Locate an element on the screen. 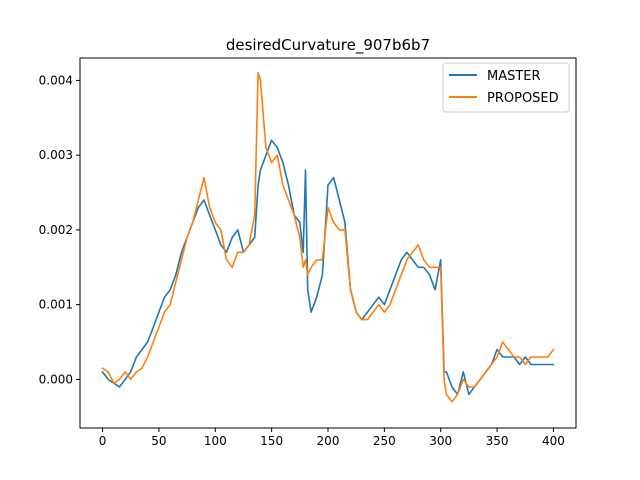 The width and height of the screenshot is (640, 480). legend: MASTER PROPOSED is located at coordinates (506, 87).